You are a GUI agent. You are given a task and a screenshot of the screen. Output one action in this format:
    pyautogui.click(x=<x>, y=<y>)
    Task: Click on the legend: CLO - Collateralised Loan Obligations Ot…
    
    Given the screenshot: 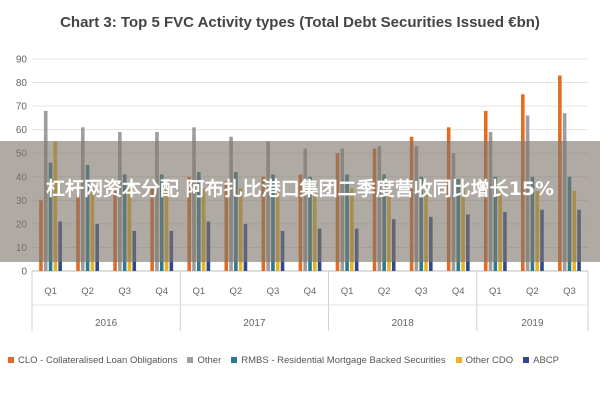 What is the action you would take?
    pyautogui.click(x=303, y=360)
    